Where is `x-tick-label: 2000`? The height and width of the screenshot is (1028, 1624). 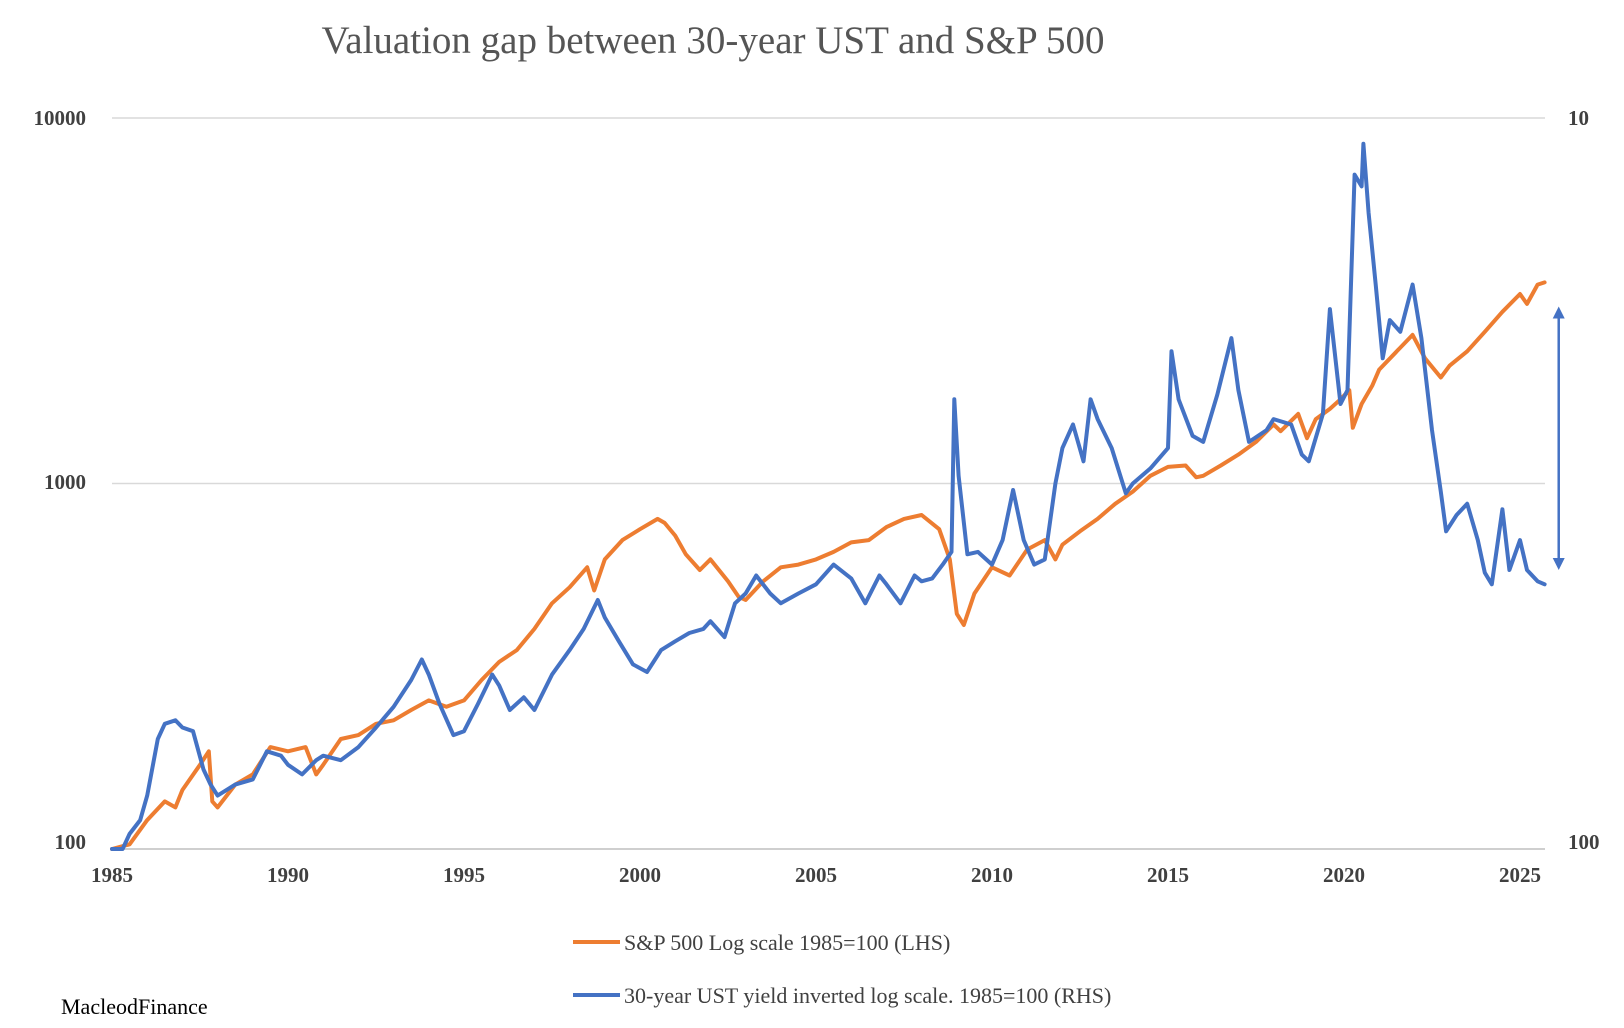
x-tick-label: 2000 is located at coordinates (640, 875).